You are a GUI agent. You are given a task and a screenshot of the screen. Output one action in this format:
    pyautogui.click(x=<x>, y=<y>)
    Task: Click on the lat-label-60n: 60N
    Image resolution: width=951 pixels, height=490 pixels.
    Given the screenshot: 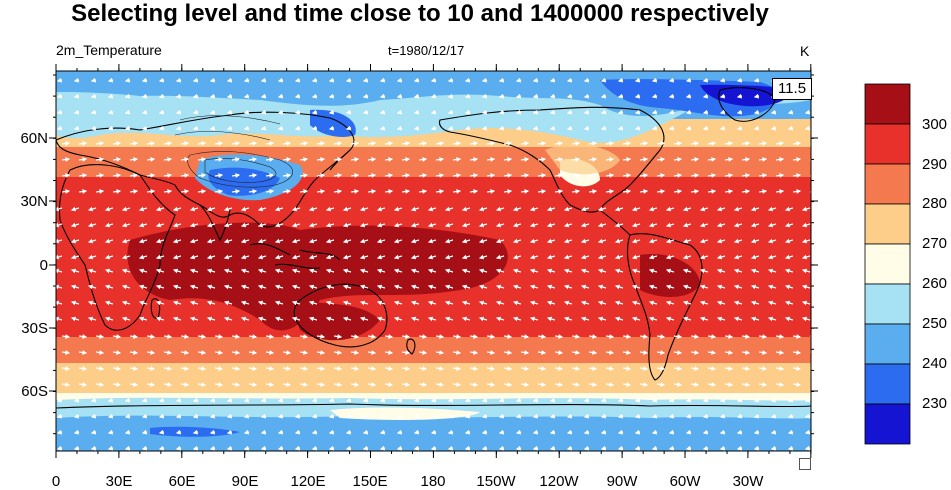 What is the action you would take?
    pyautogui.click(x=34, y=138)
    